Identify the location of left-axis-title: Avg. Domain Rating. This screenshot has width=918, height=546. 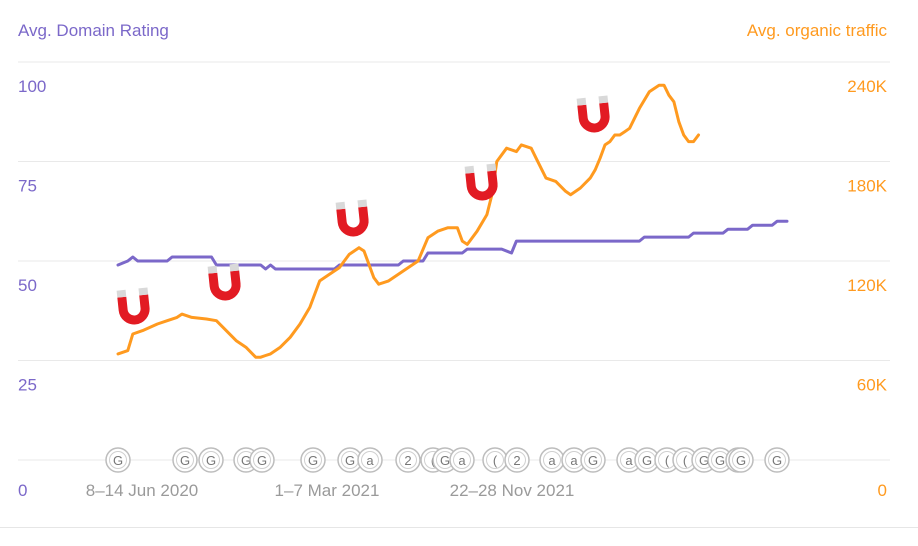
(93, 30).